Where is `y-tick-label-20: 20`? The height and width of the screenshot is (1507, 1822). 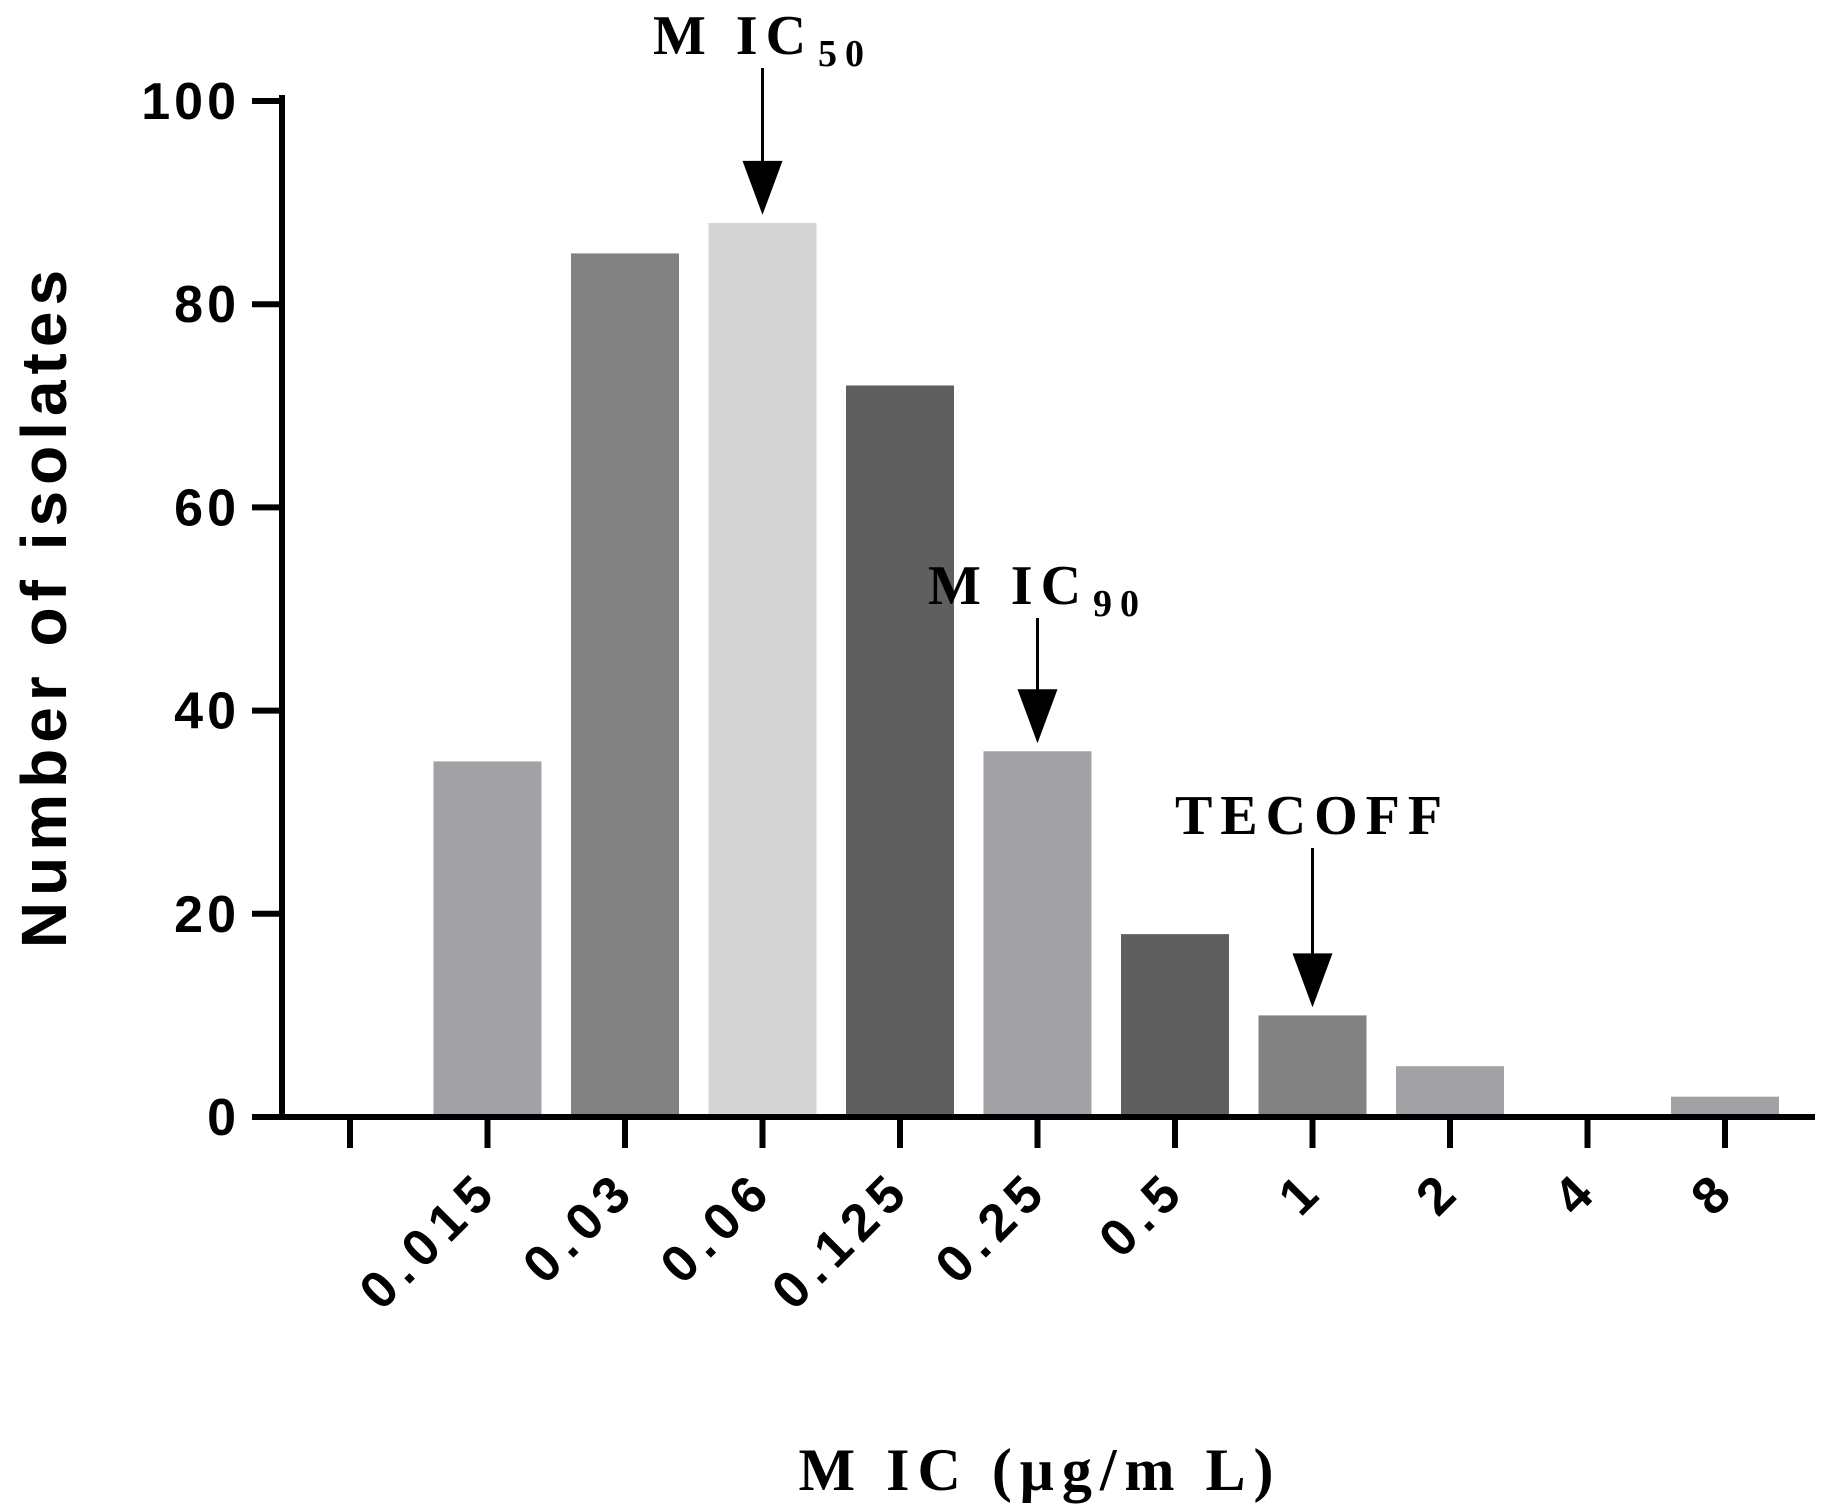 y-tick-label-20: 20 is located at coordinates (207, 915).